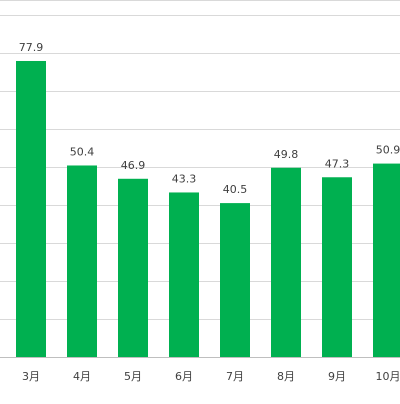 Image resolution: width=400 pixels, height=404 pixels. Describe the element at coordinates (133, 376) in the screenshot. I see `x-tick-label: 5月` at that location.